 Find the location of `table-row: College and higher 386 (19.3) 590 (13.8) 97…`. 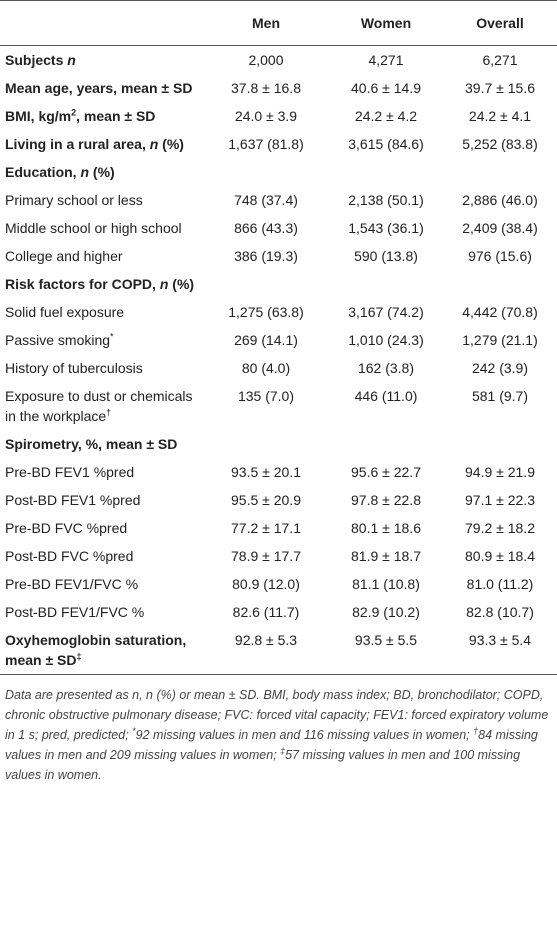

table-row: College and higher 386 (19.3) 590 (13.8) 97… is located at coordinates (278, 256).